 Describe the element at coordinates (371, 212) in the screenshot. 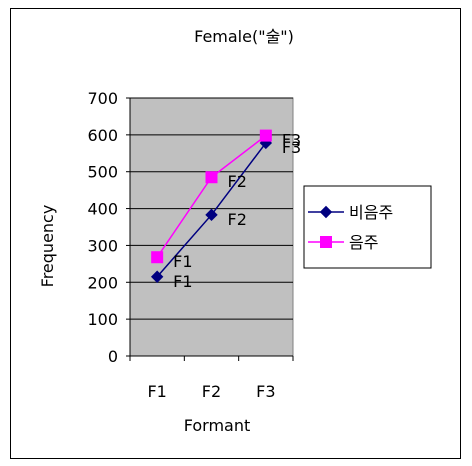

I see `legend-label: 비음주` at that location.